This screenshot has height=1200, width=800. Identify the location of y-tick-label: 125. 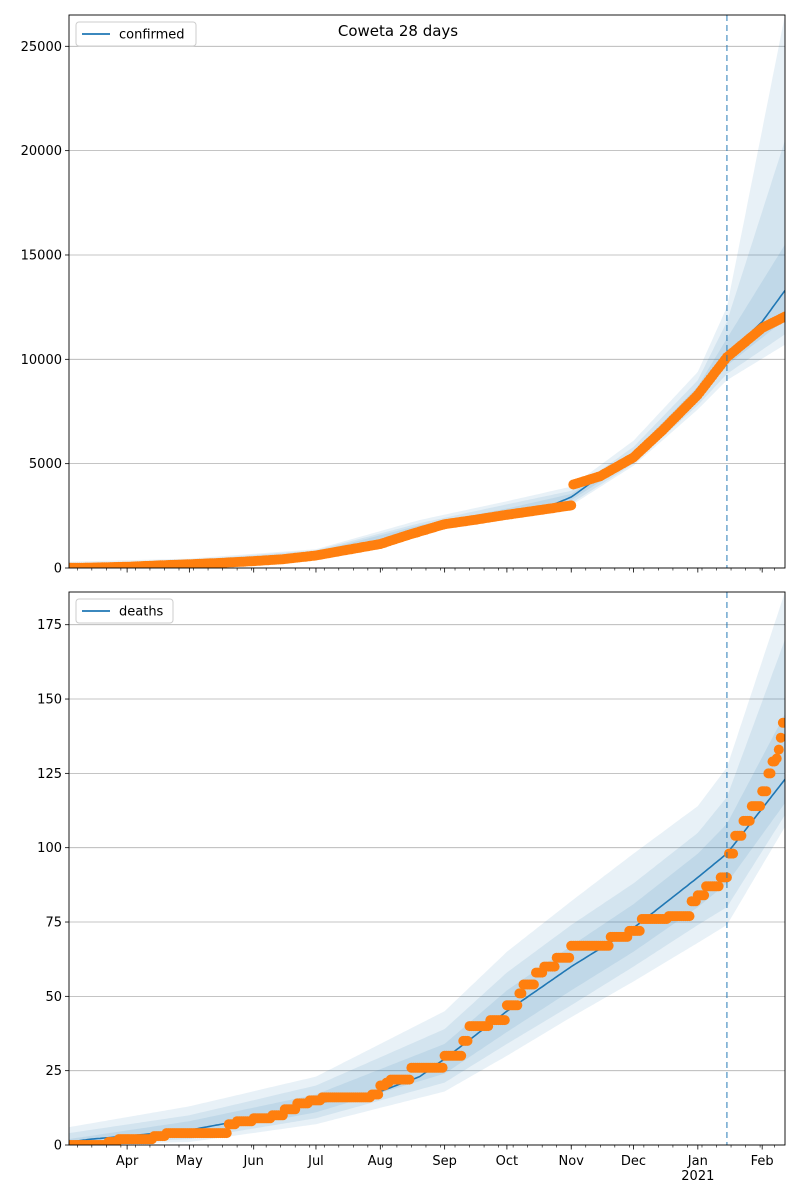
(49, 774).